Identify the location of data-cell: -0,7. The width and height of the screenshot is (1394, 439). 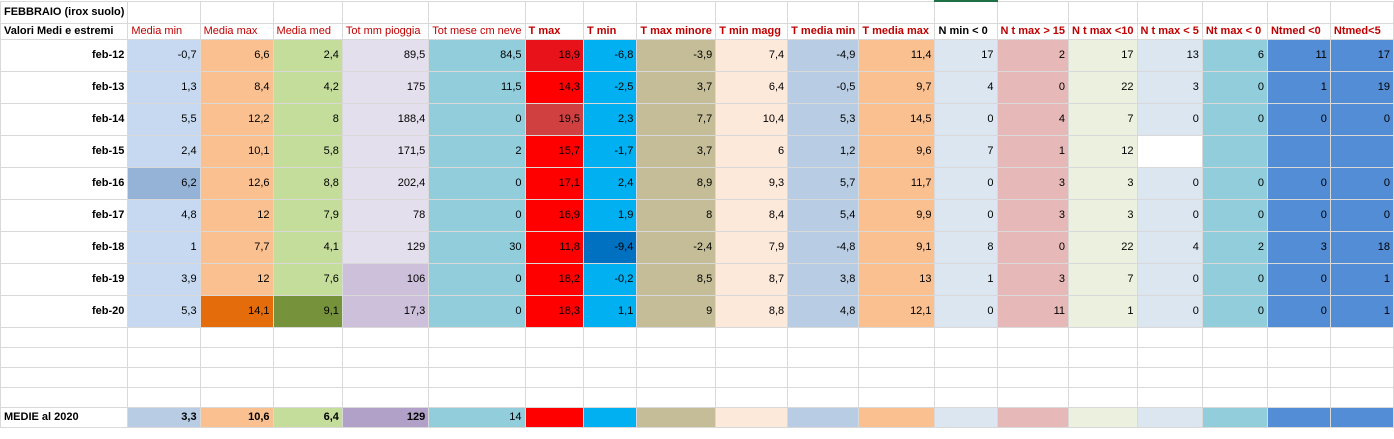
(164, 55).